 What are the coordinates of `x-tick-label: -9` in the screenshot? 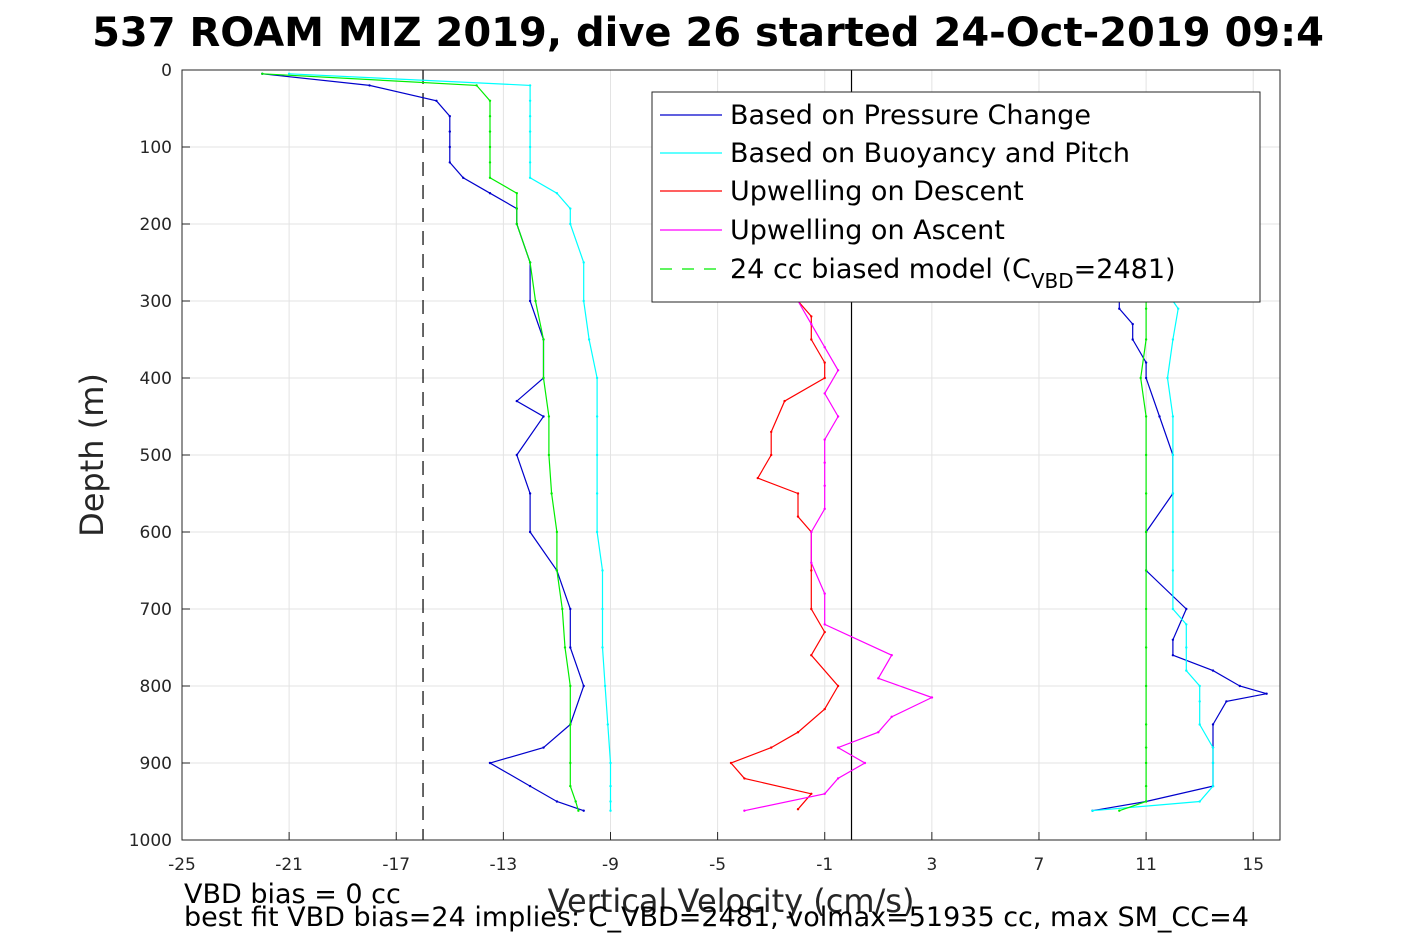 It's located at (610, 865).